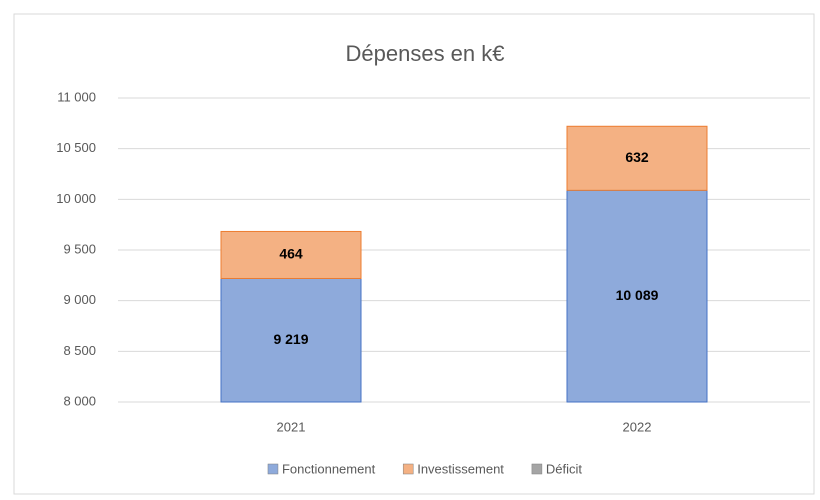  Describe the element at coordinates (79, 248) in the screenshot. I see `y-tick-label: 9 500` at that location.